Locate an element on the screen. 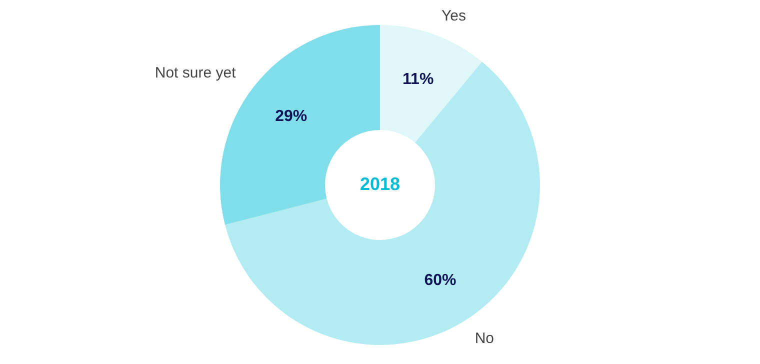 This screenshot has height=364, width=760. data-label: 60% is located at coordinates (440, 280).